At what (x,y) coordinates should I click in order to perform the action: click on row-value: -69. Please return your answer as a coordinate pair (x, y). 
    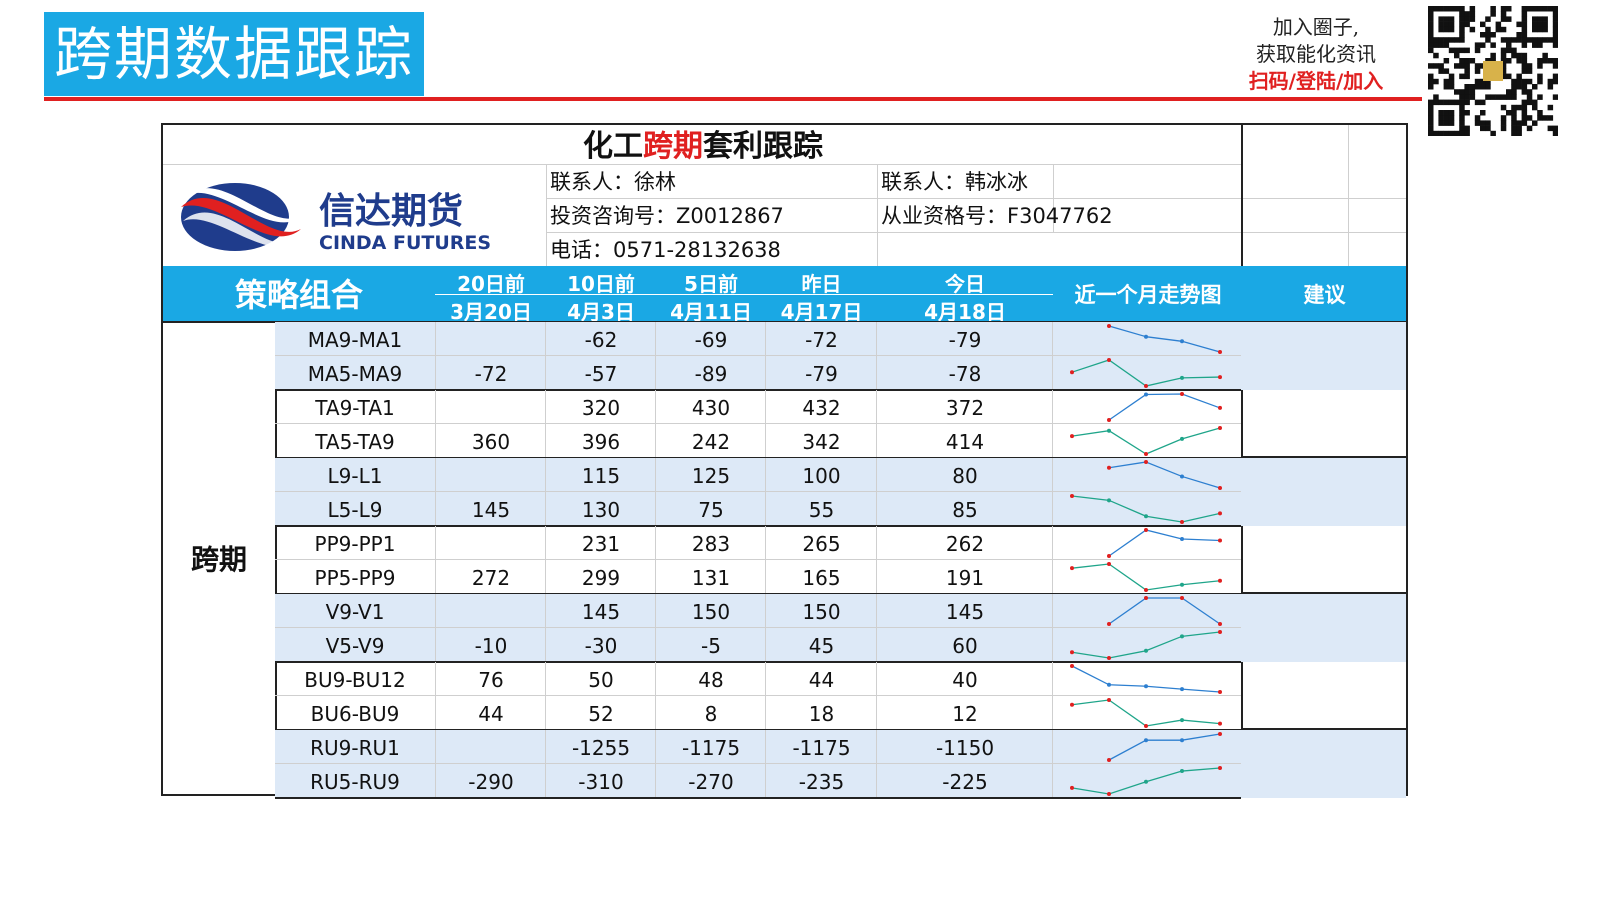
    Looking at the image, I should click on (711, 340).